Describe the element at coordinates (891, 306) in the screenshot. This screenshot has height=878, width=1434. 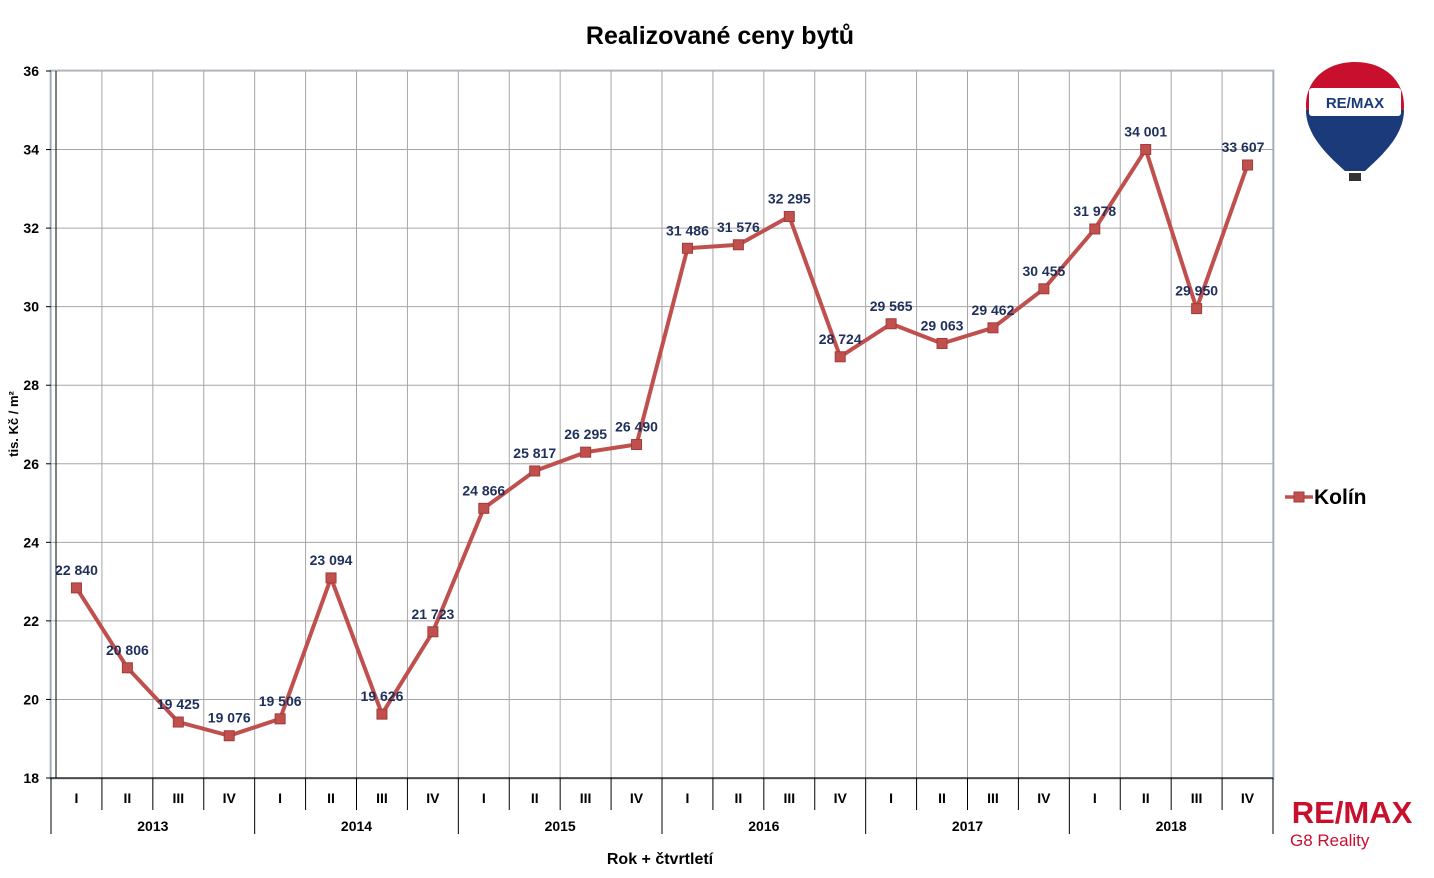
I see `data-label: 29 565` at that location.